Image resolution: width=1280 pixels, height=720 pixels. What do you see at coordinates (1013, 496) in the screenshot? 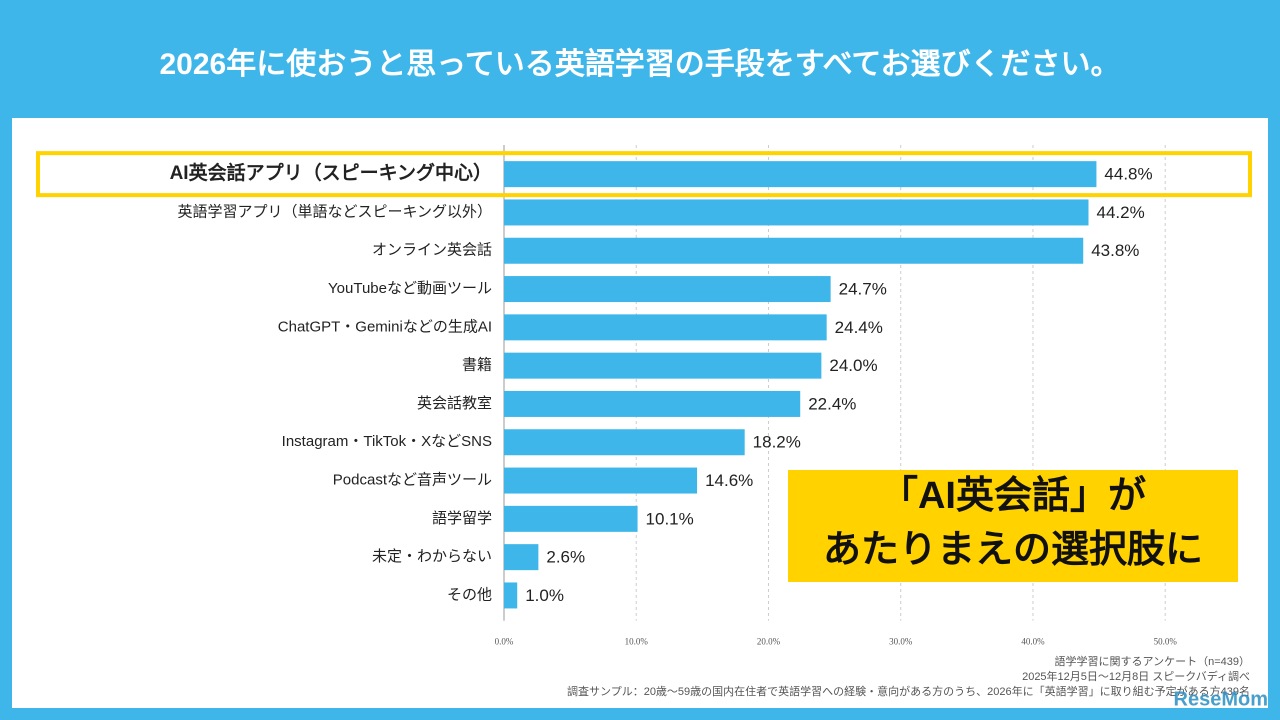
I see `callout-text: 「AI英会話」が` at bounding box center [1013, 496].